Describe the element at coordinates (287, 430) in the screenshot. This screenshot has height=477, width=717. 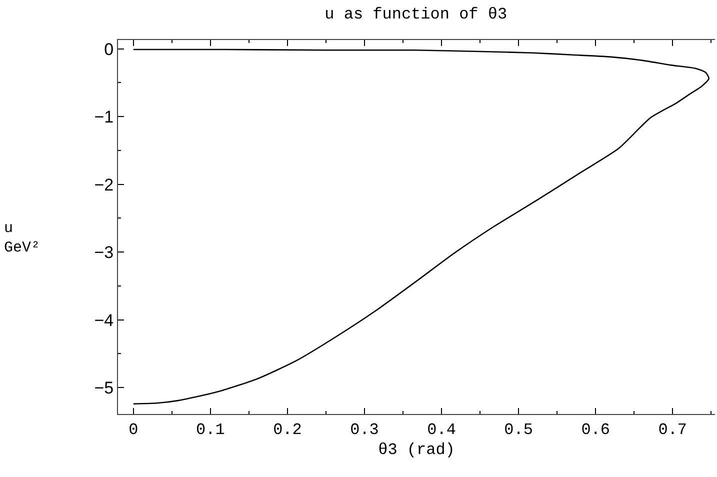
I see `x-tick-label: 0.2` at that location.